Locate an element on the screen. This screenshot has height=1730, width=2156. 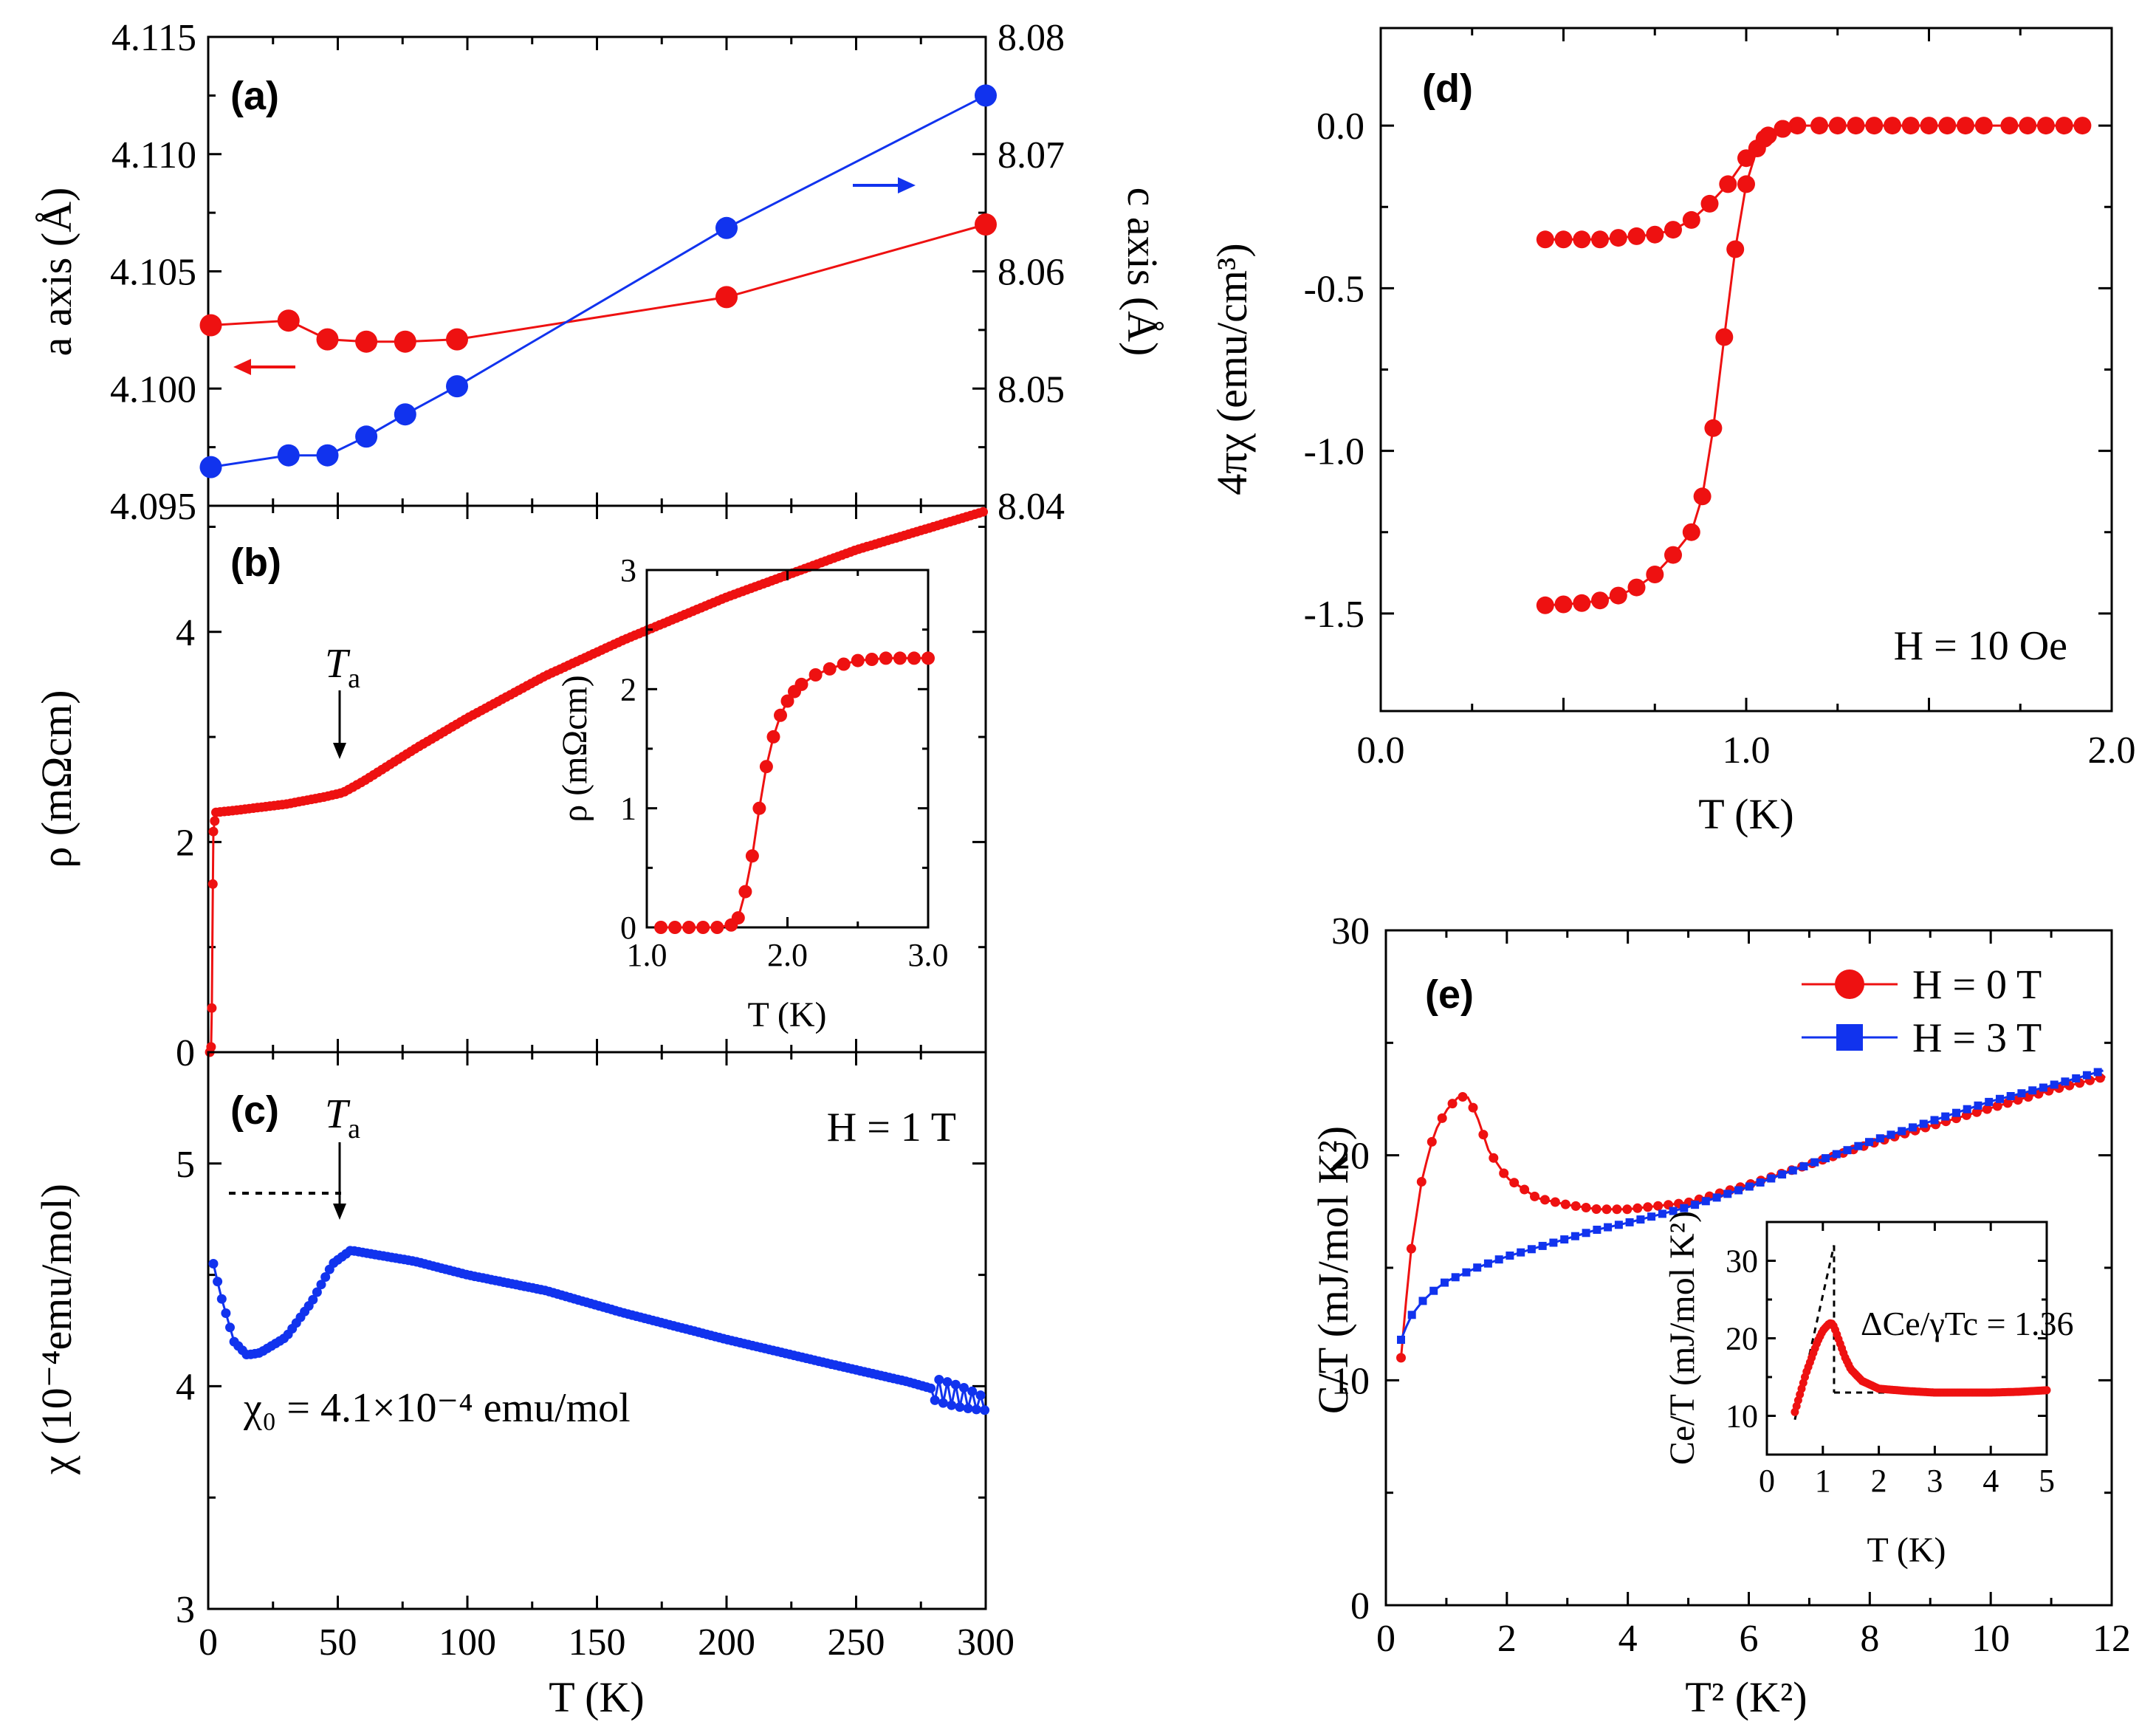
b-inset-frame is located at coordinates (788, 749).